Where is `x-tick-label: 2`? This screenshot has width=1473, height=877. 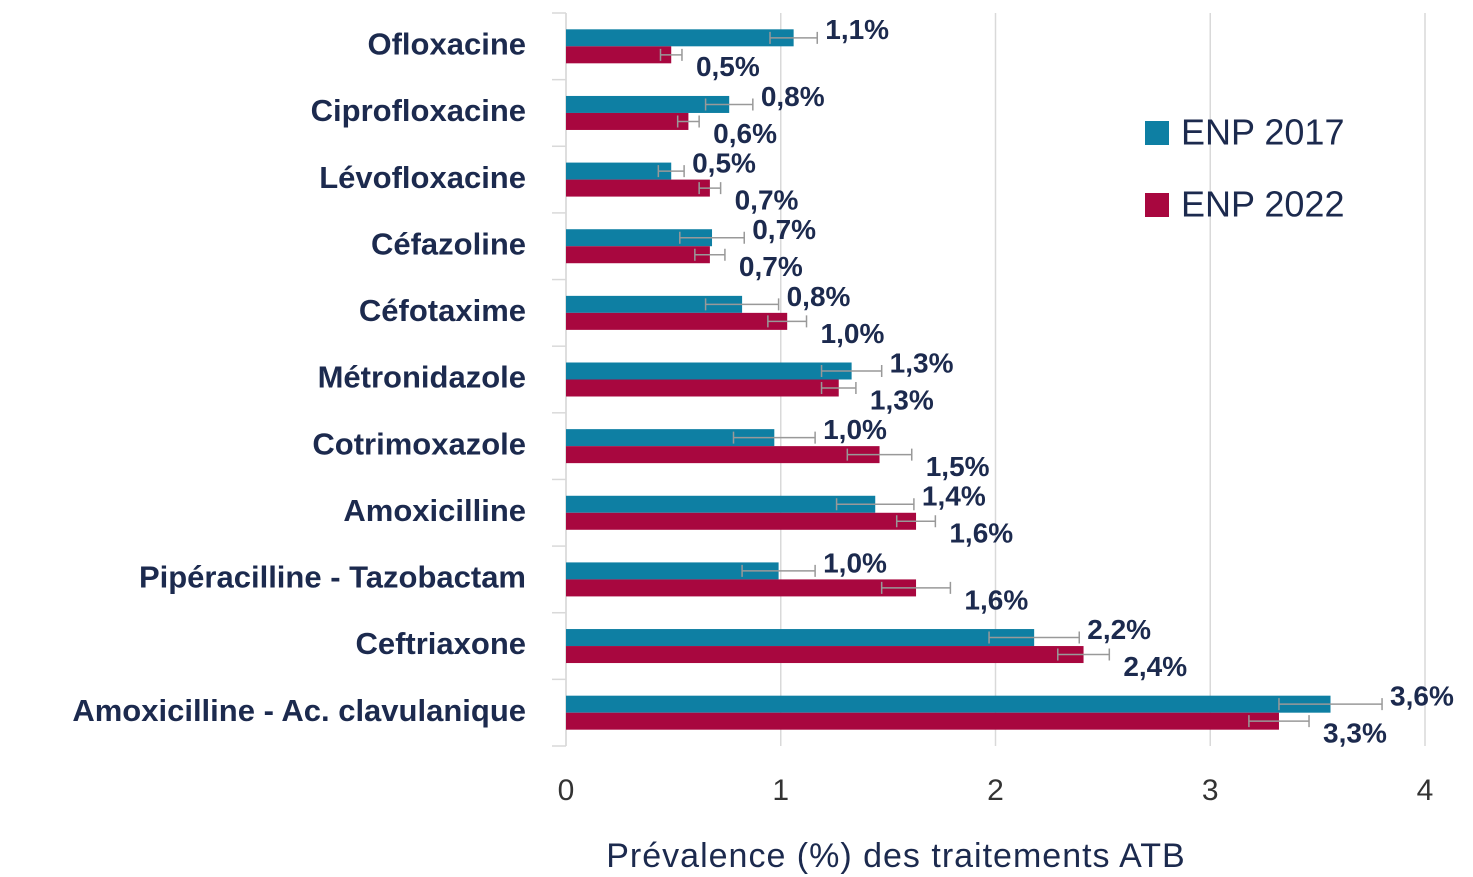
x-tick-label: 2 is located at coordinates (995, 790).